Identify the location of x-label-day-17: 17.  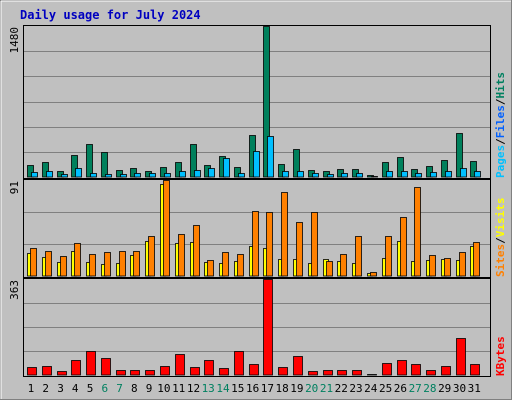
(267, 388).